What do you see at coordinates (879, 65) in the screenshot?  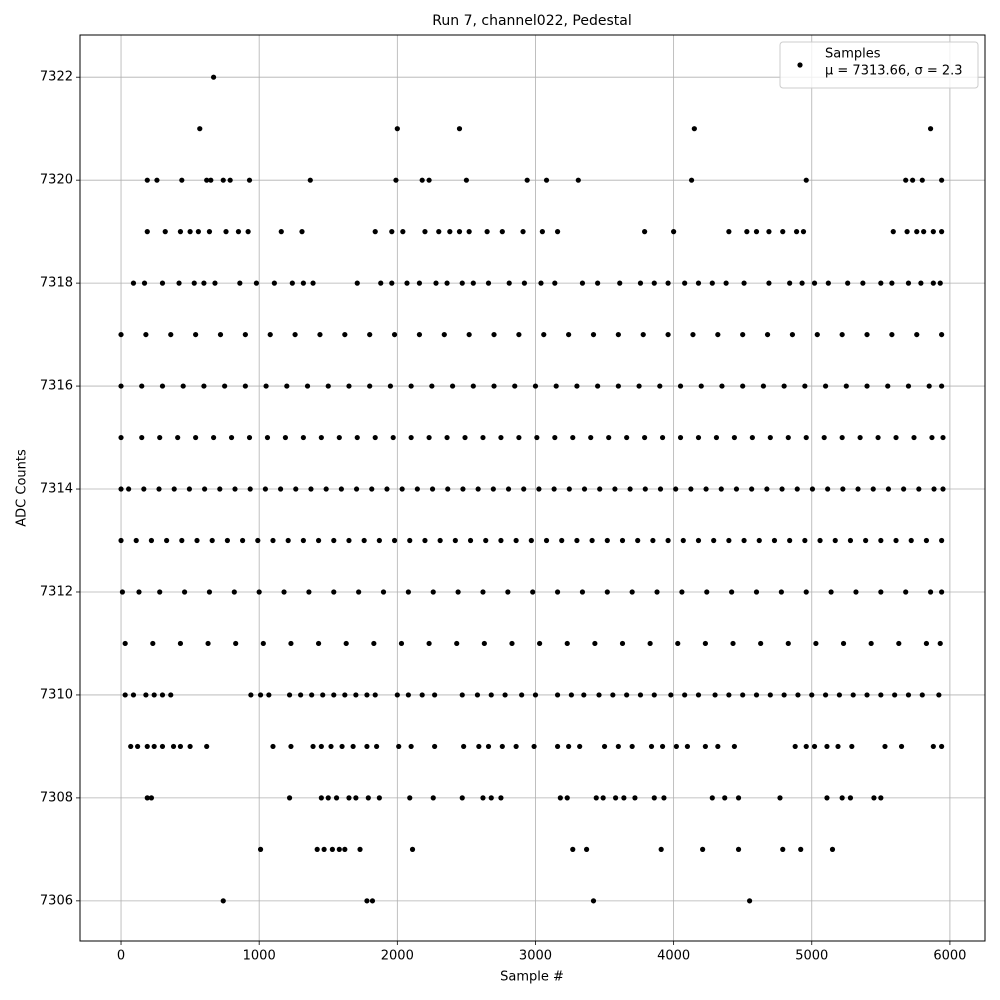 I see `legend-box` at bounding box center [879, 65].